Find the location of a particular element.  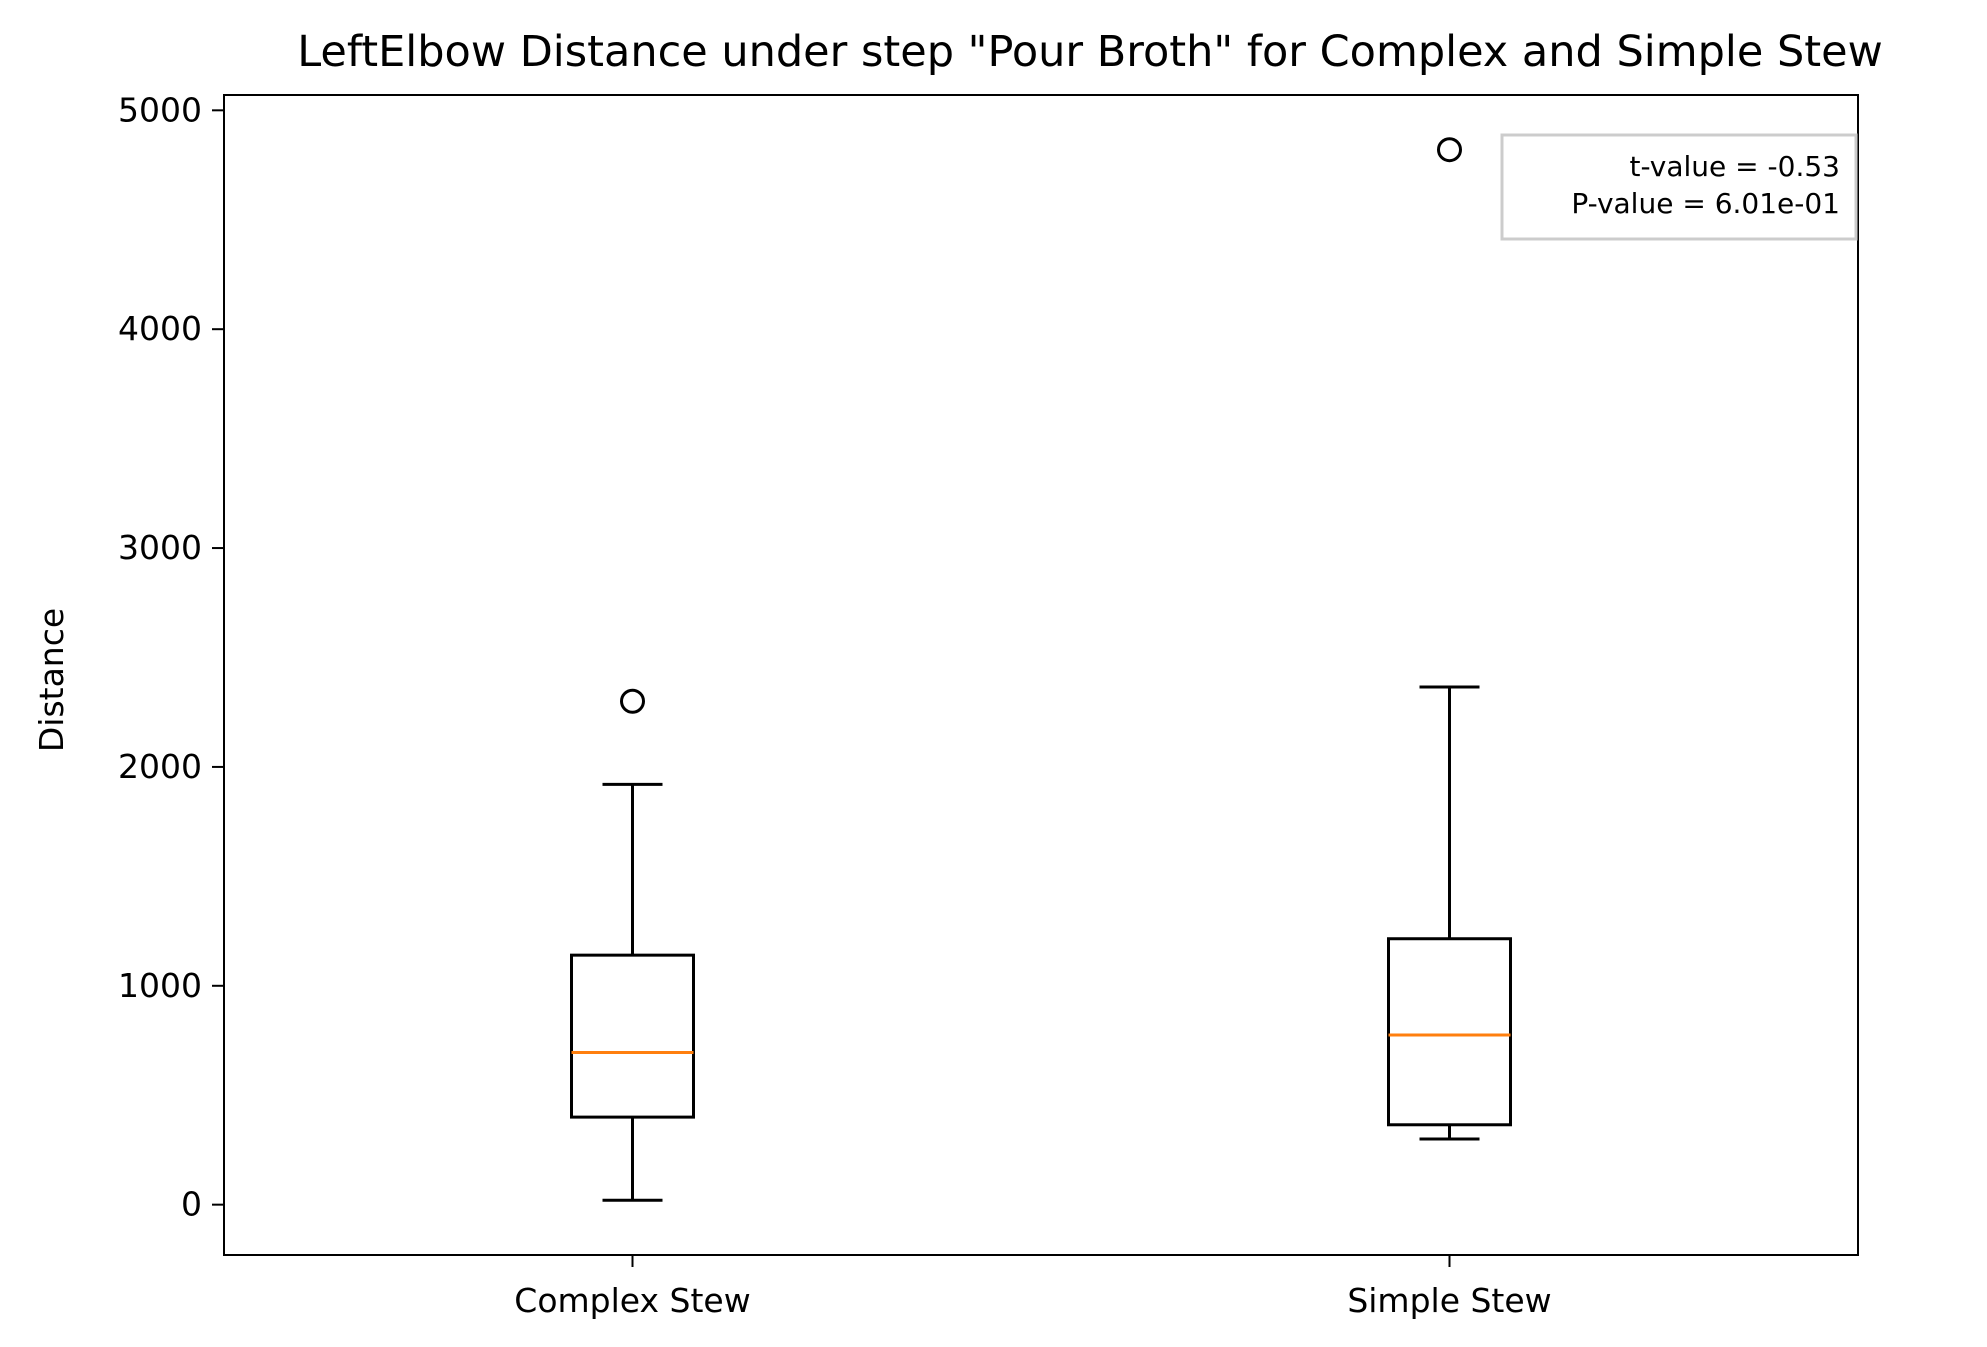

y-tick-label: 1000 is located at coordinates (160, 985).